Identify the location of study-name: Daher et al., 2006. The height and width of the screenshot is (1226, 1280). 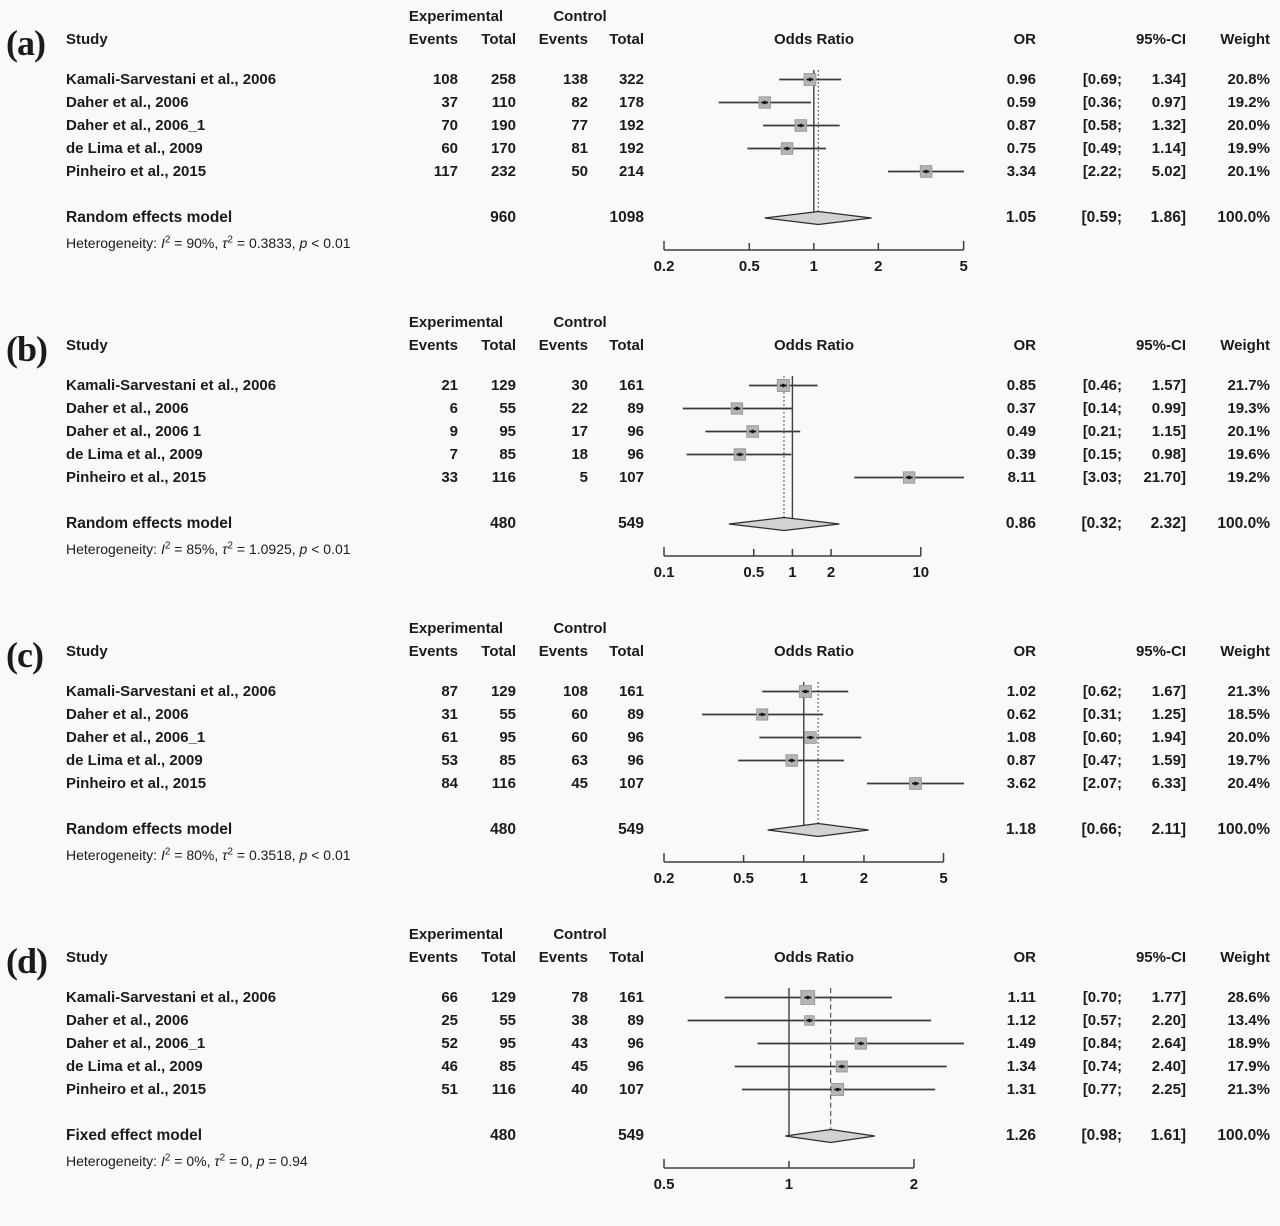
(127, 714).